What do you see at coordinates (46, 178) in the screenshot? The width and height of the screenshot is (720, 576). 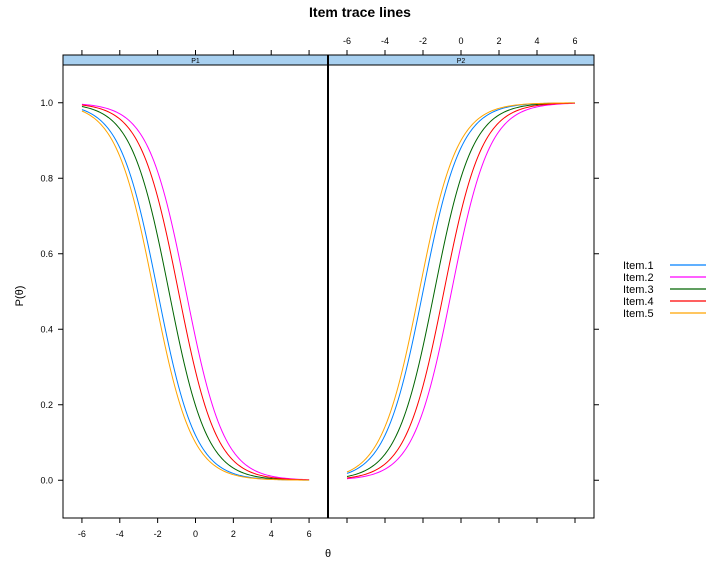 I see `y-tick-label: 0.8` at bounding box center [46, 178].